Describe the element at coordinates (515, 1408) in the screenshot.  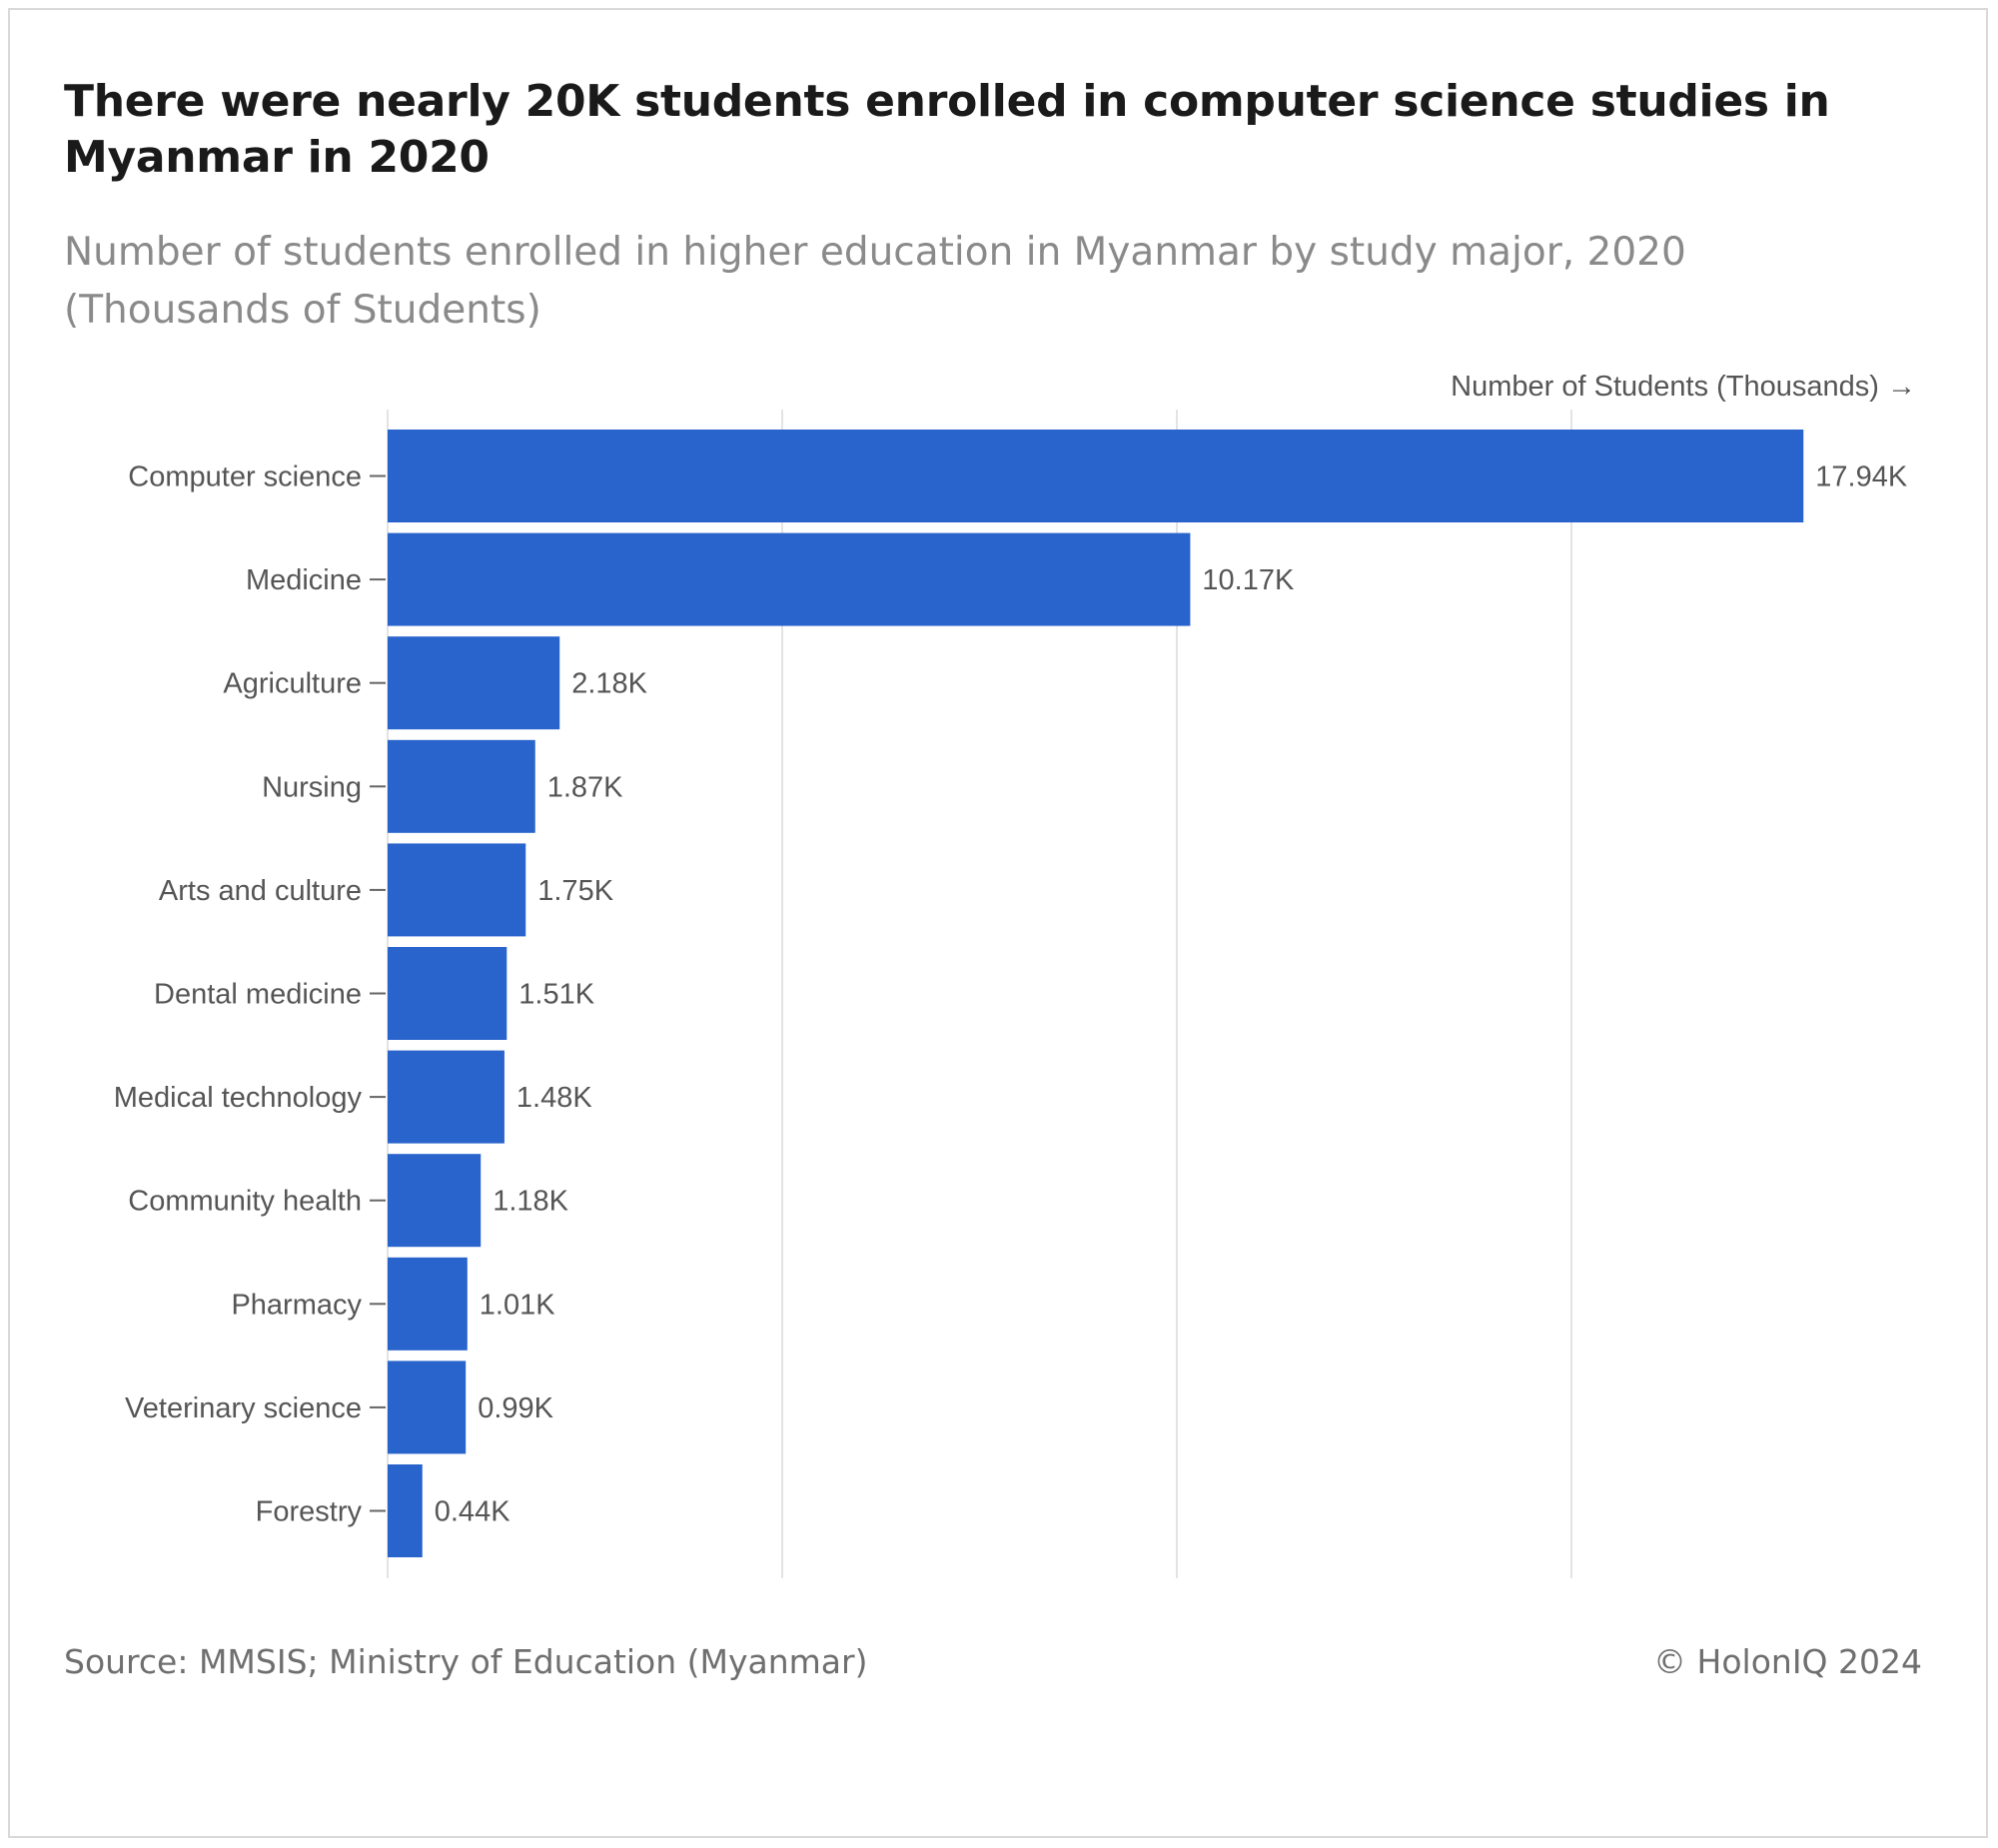
I see `data-label: 0.99K` at that location.